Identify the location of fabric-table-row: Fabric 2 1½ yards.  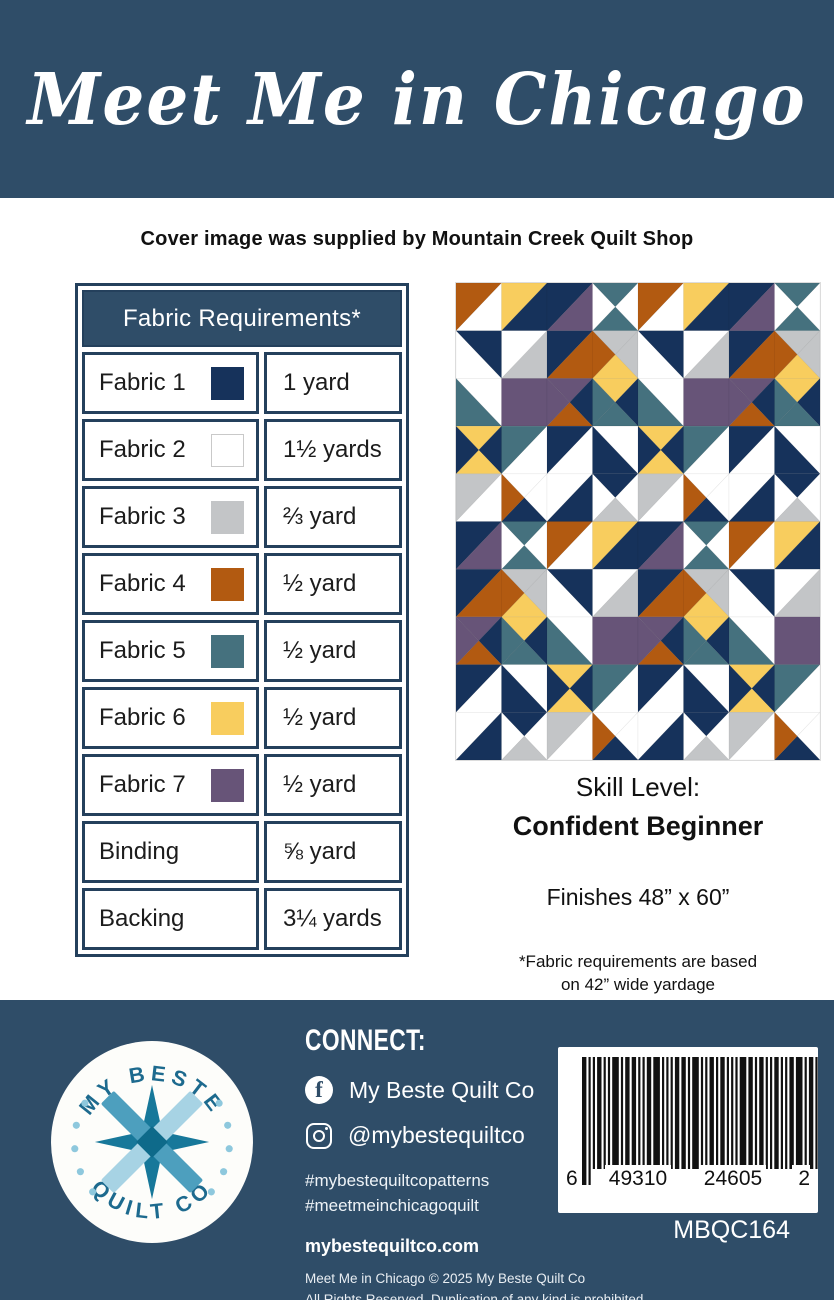
(242, 450).